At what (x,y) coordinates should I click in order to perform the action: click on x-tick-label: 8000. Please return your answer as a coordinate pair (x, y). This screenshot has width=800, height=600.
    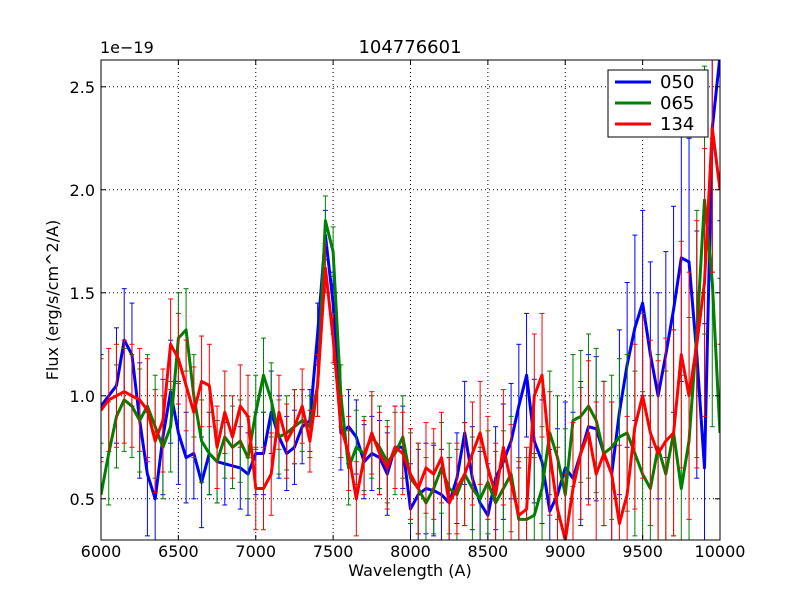
    Looking at the image, I should click on (410, 551).